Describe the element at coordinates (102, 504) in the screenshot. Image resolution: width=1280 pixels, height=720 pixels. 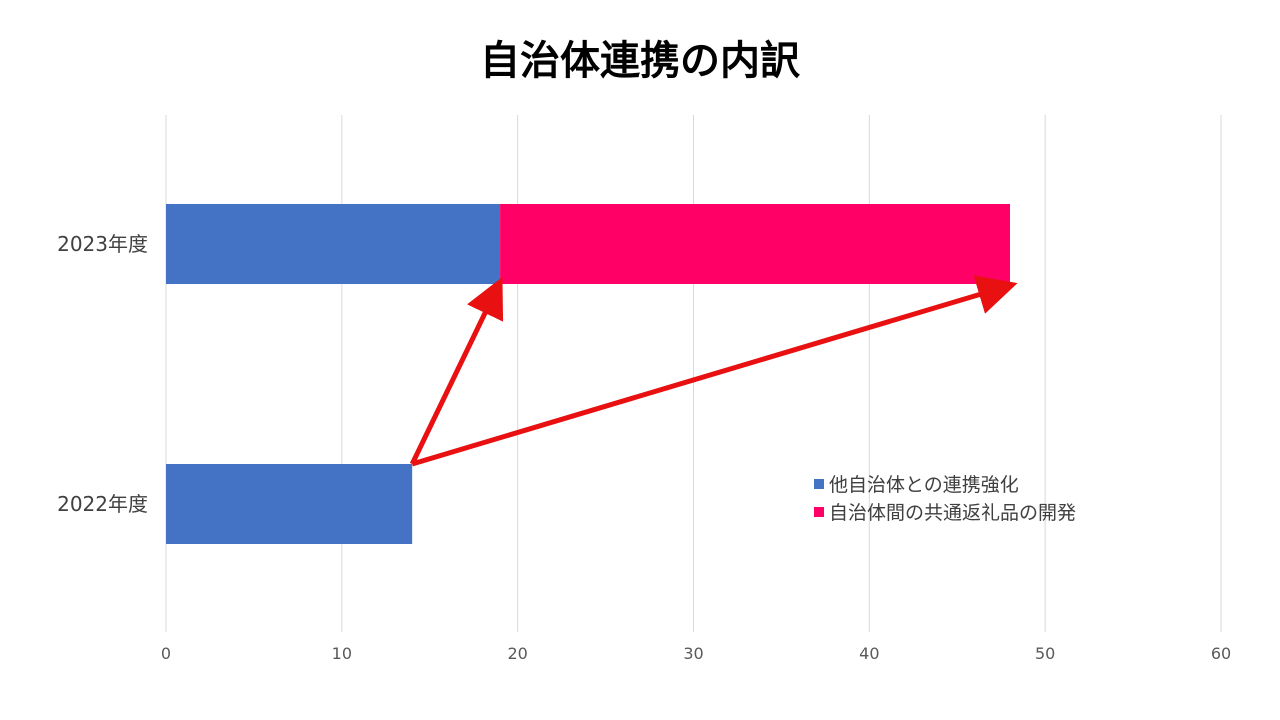
I see `category-label: 2022年度` at that location.